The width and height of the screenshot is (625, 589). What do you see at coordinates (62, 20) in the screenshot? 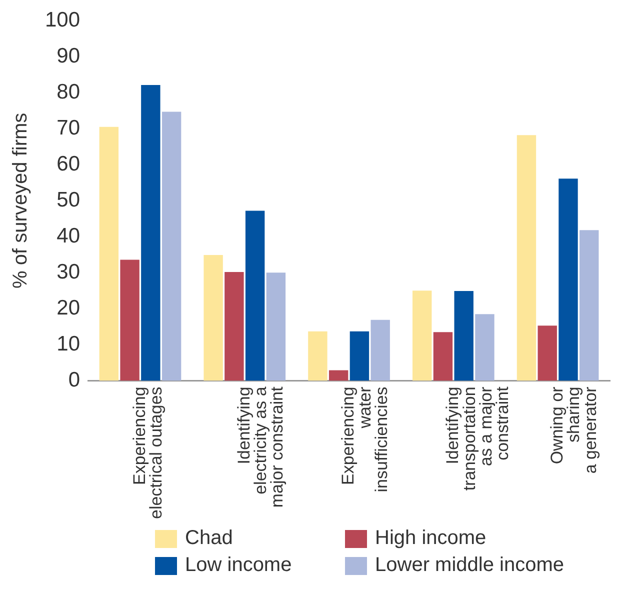
I see `y-tick-label: 100` at bounding box center [62, 20].